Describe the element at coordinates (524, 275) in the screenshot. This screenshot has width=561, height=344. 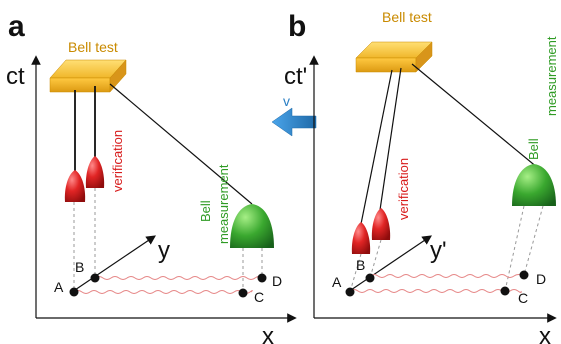
I see `panel-b-point-d` at that location.